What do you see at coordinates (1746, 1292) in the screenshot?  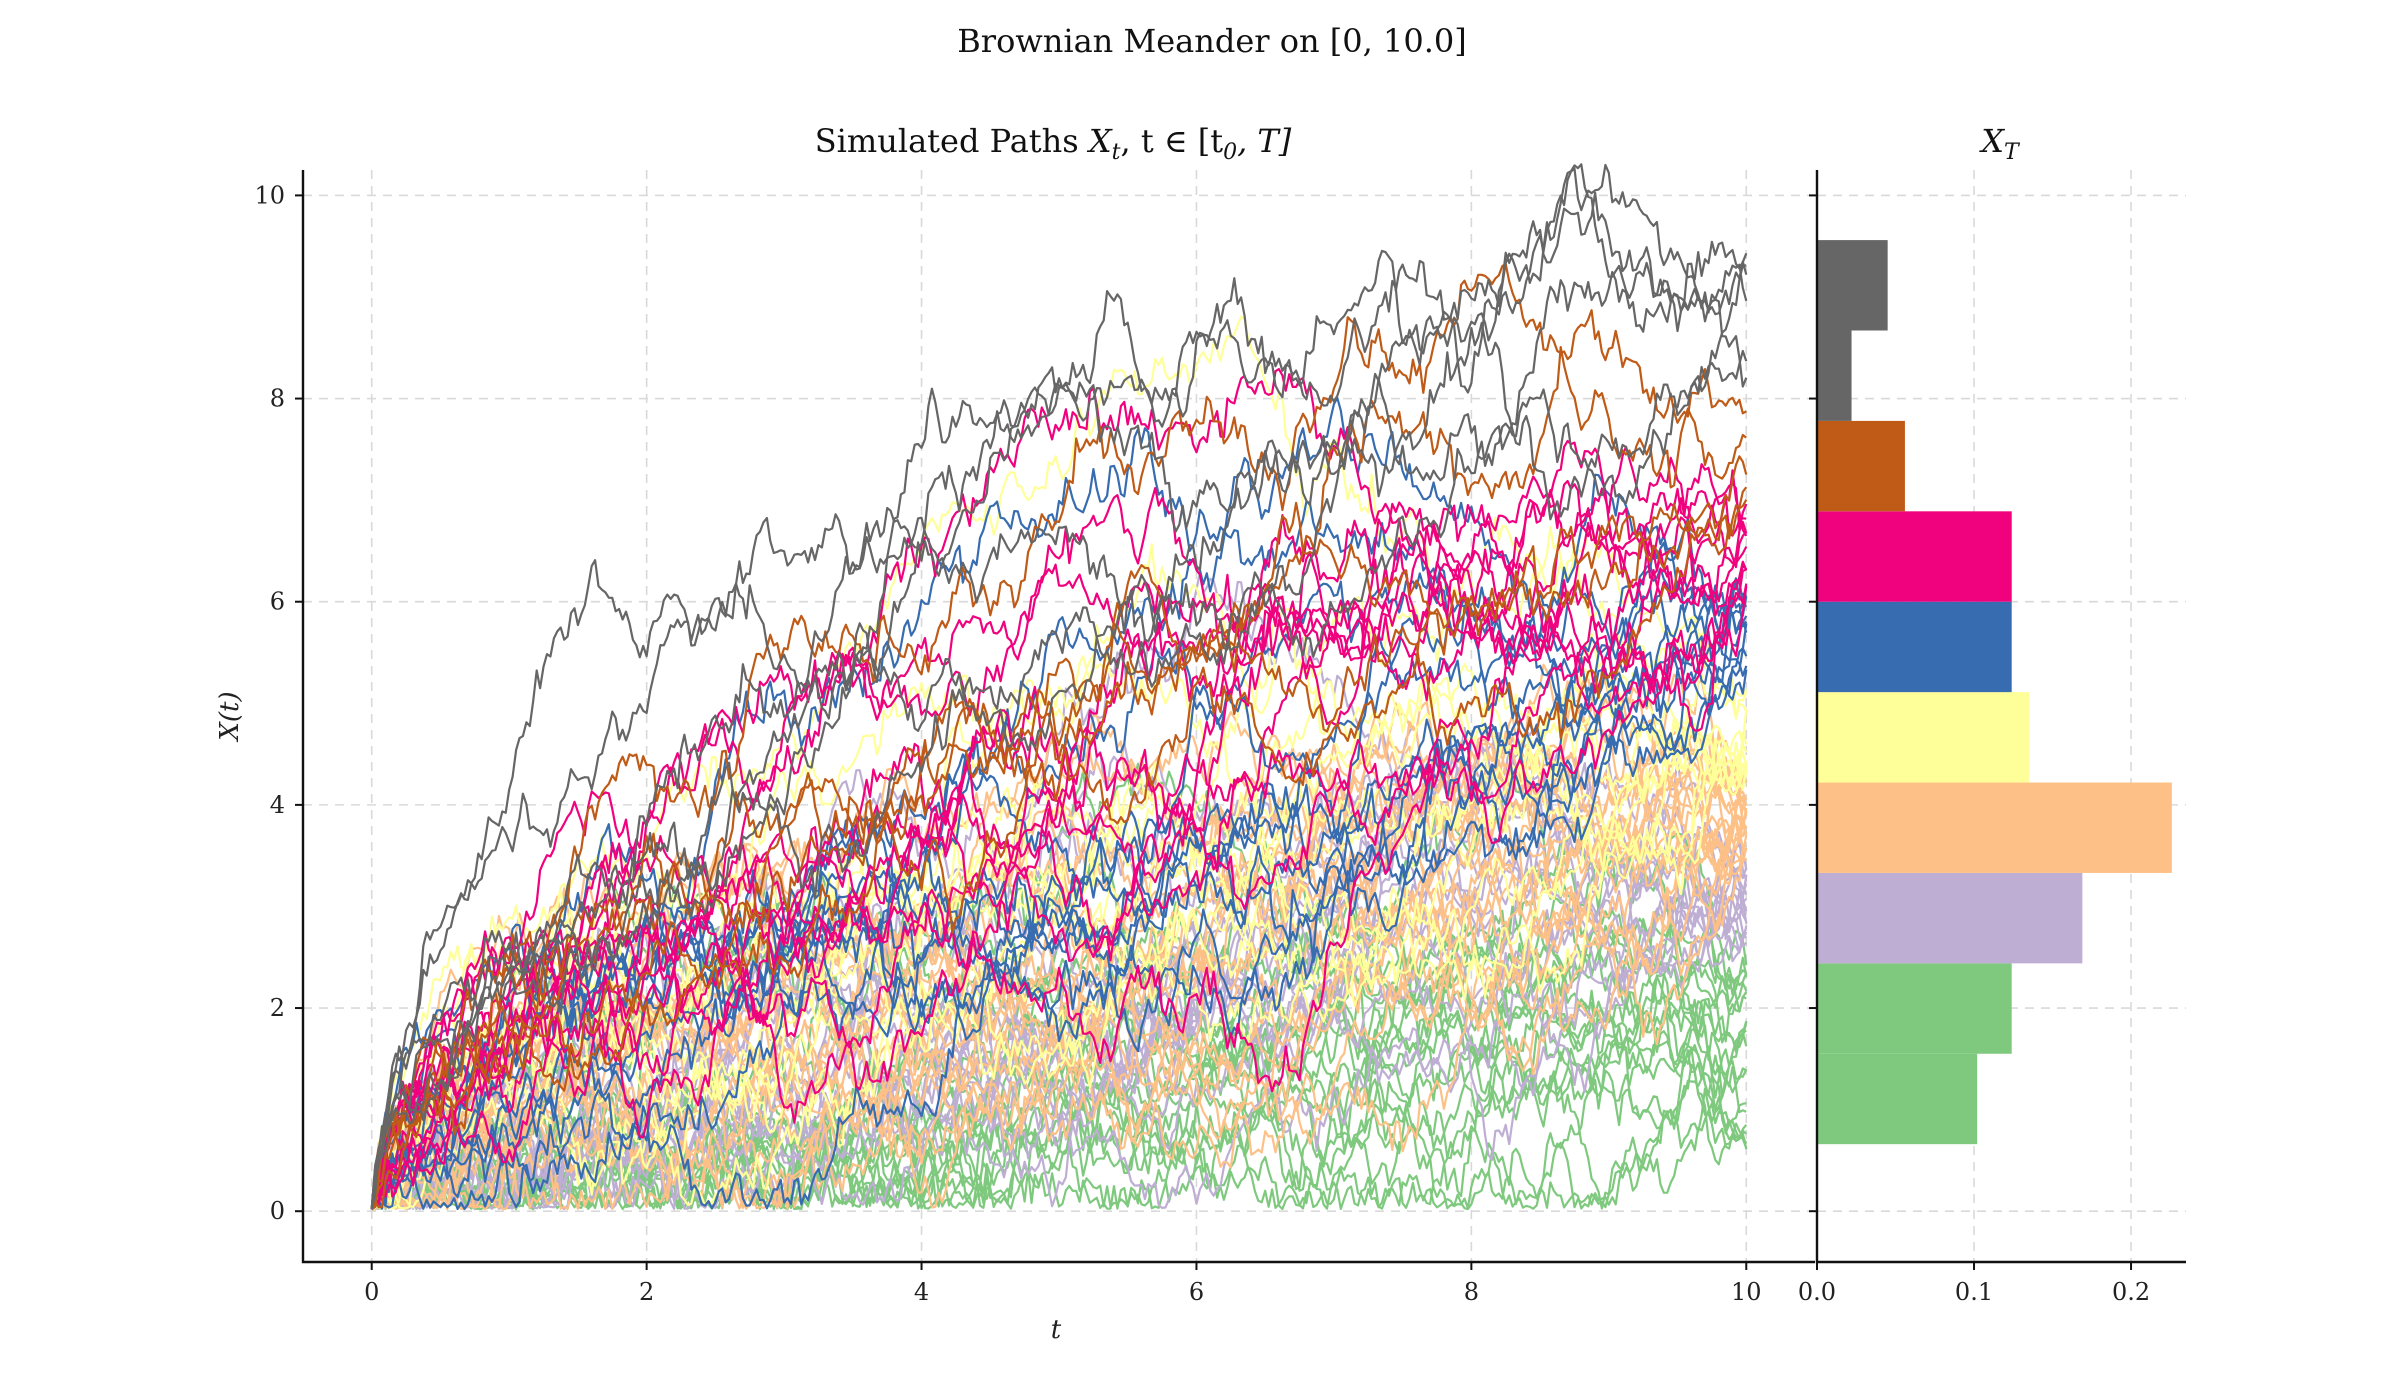 I see `paths-xtick-label: 10` at bounding box center [1746, 1292].